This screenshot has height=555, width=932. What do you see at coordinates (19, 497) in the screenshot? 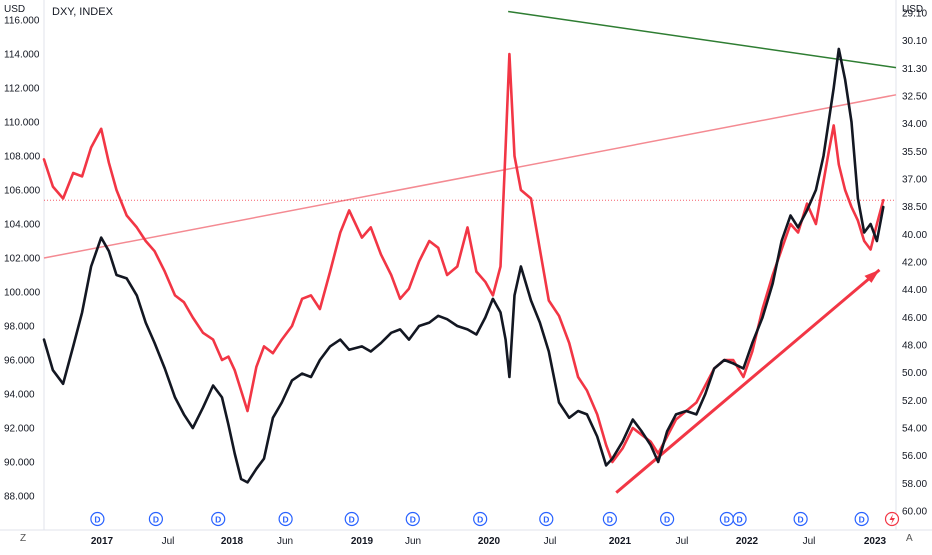
I see `left-axis-tick: 88.000` at bounding box center [19, 497].